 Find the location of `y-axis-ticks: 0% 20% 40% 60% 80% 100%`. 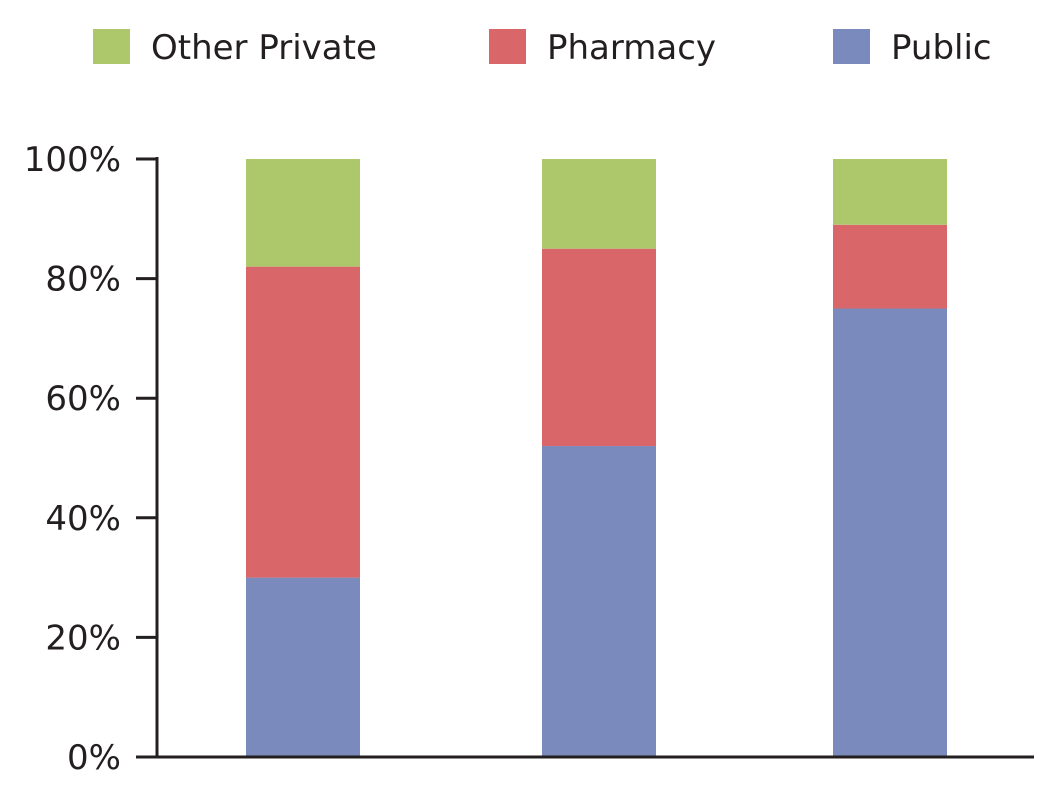

y-axis-ticks: 0% 20% 40% 60% 80% 100% is located at coordinates (90, 459).